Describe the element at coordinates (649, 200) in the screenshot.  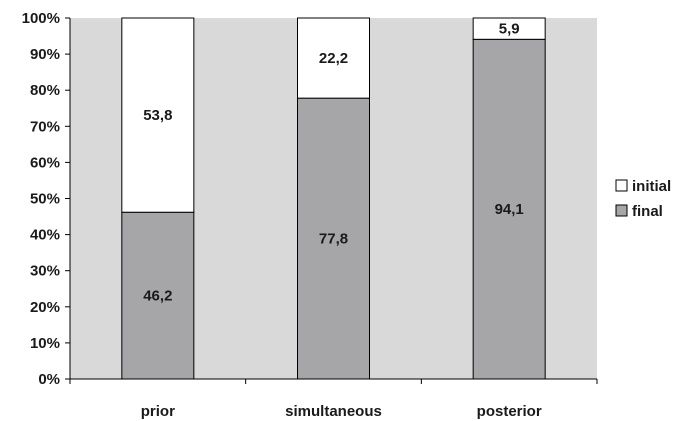
I see `legend: initial final` at that location.